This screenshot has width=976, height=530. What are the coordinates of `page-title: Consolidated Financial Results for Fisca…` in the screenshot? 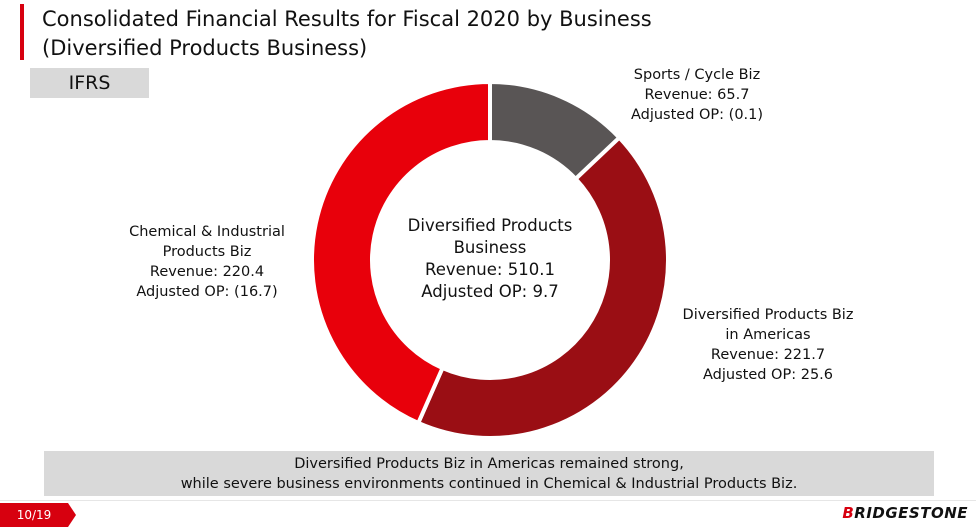 It's located at (347, 34).